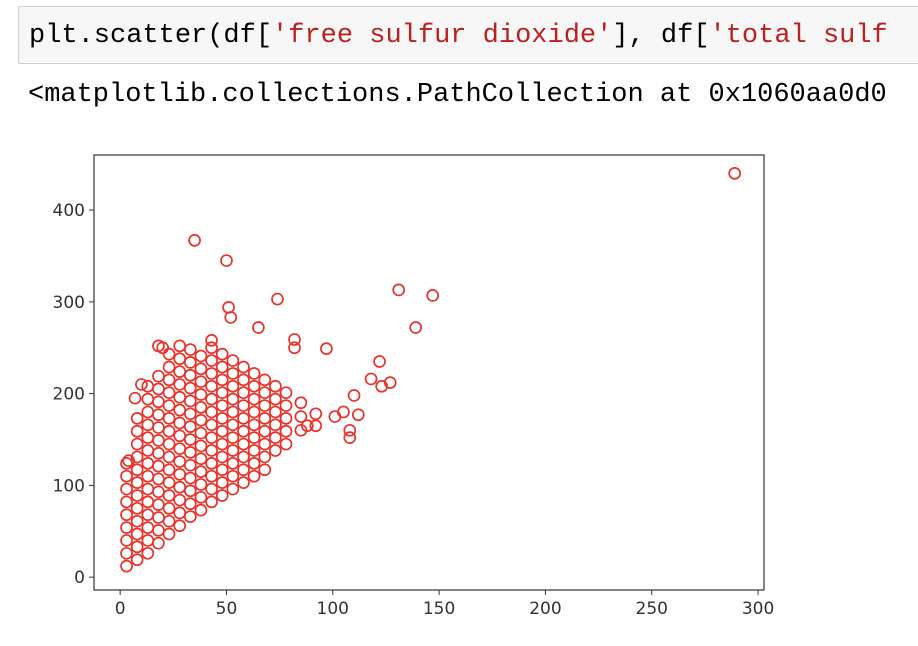 This screenshot has height=646, width=918. Describe the element at coordinates (69, 303) in the screenshot. I see `y-tick-label: 300` at that location.